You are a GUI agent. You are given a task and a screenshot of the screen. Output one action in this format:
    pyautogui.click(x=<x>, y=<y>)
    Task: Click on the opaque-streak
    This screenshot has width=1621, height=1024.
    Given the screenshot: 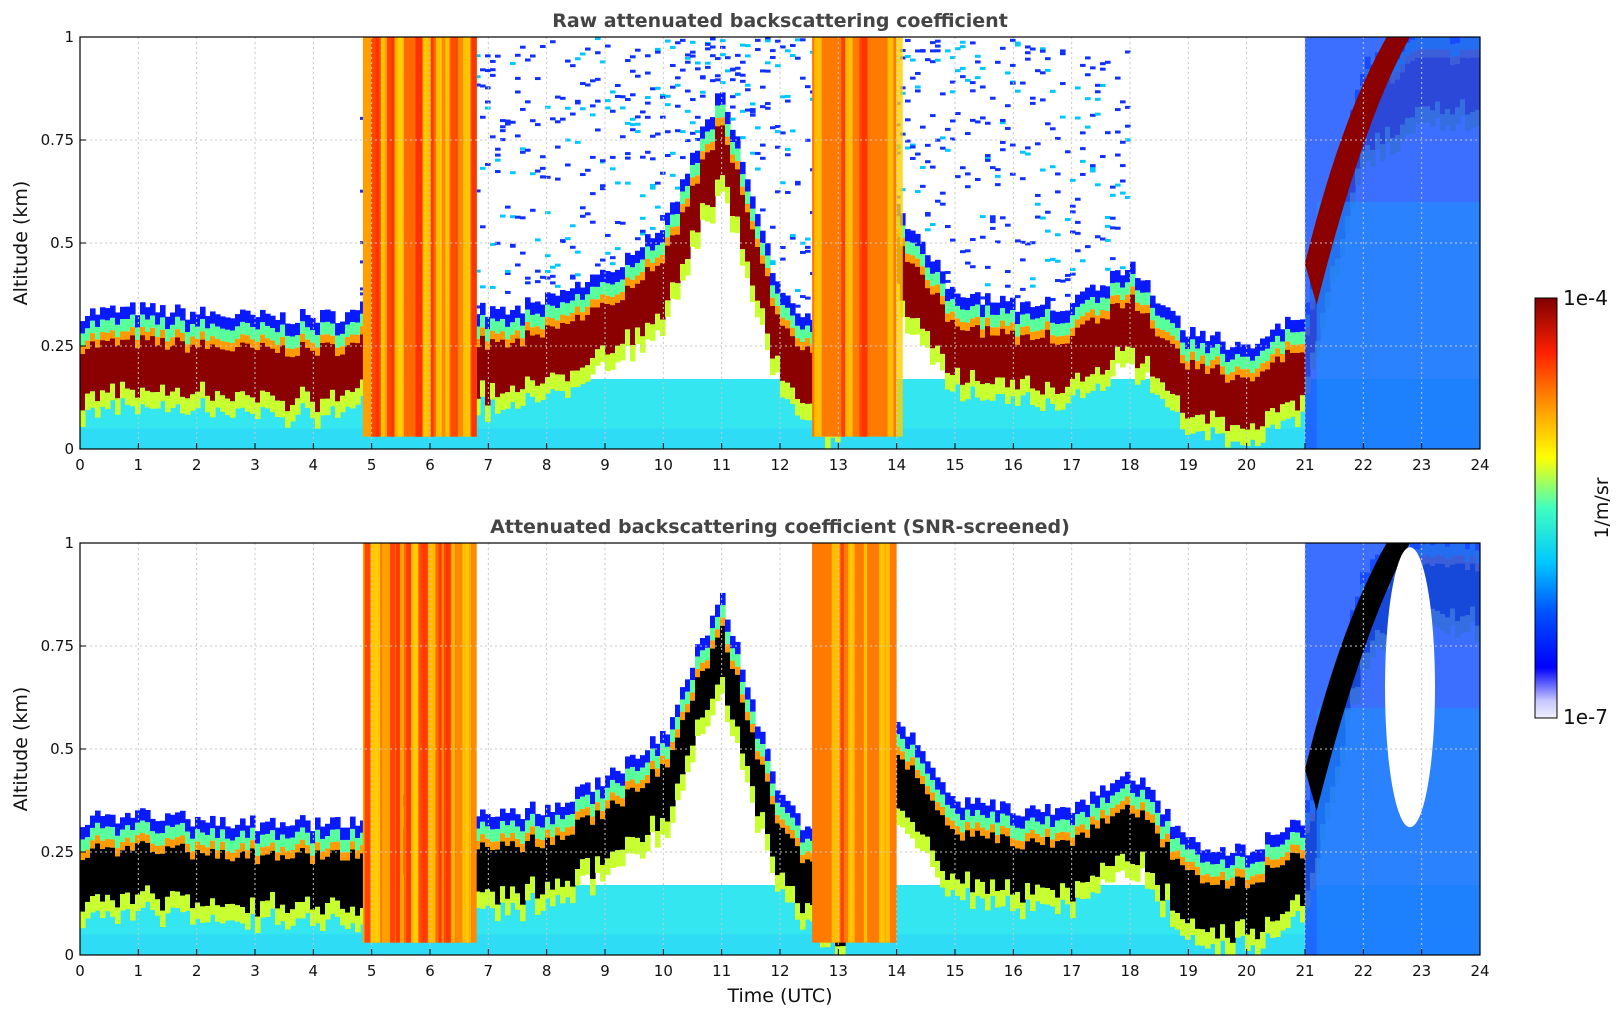 What is the action you would take?
    pyautogui.click(x=408, y=743)
    